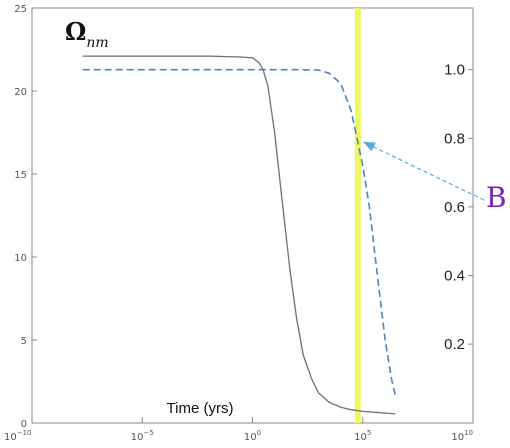 This screenshot has height=448, width=510. Describe the element at coordinates (357, 215) in the screenshot. I see `highlight-band` at that location.